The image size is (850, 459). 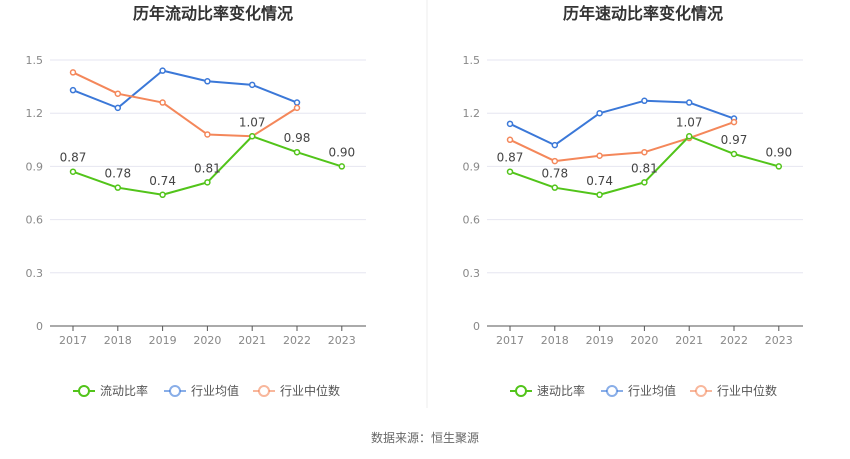 I want to click on legend-label: 速动比率, so click(x=561, y=390).